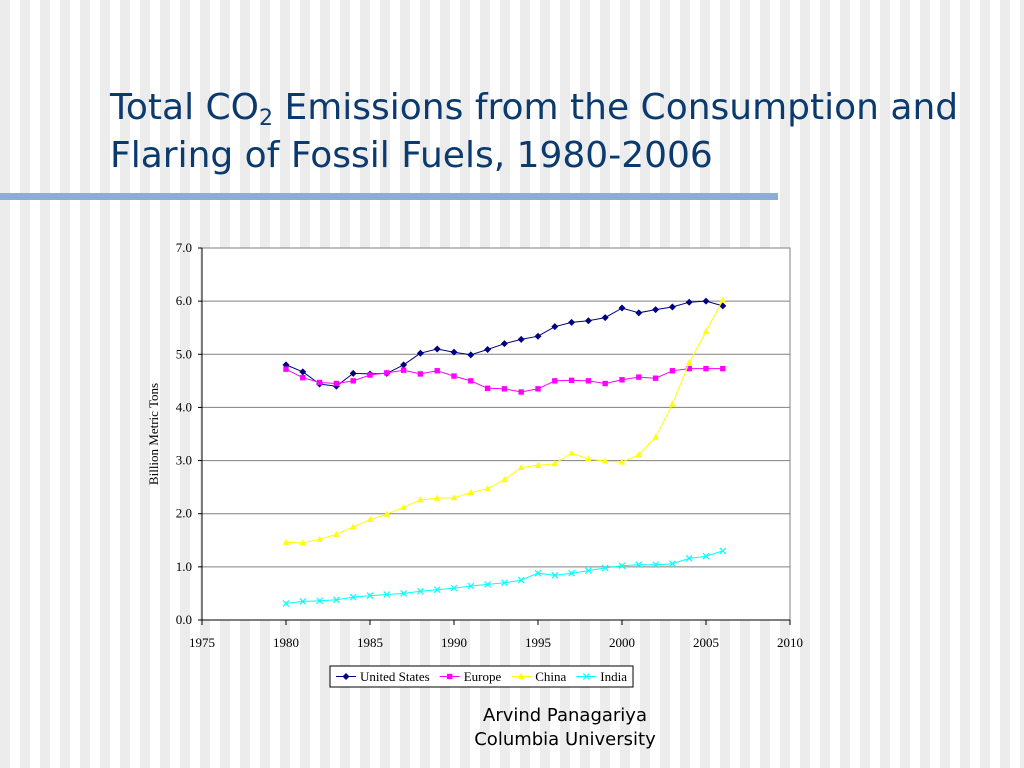 The height and width of the screenshot is (768, 1024). What do you see at coordinates (706, 642) in the screenshot?
I see `x-tick-label: 2005` at bounding box center [706, 642].